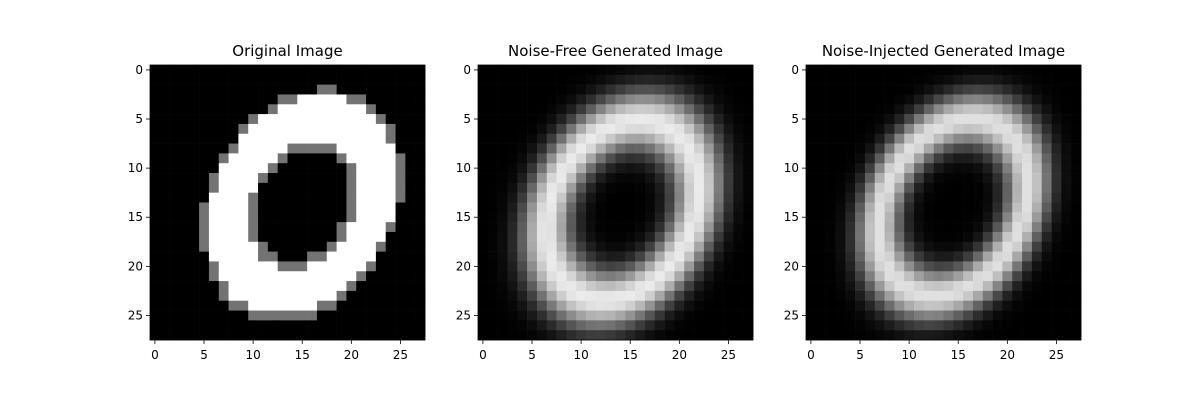 The height and width of the screenshot is (400, 1200). I want to click on x-tick-label: 20, so click(351, 355).